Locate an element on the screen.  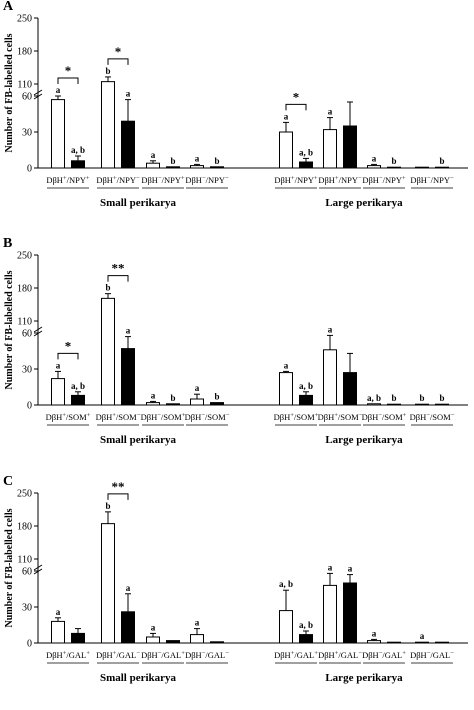
category-label: DβH−/NPY+ is located at coordinates (384, 180).